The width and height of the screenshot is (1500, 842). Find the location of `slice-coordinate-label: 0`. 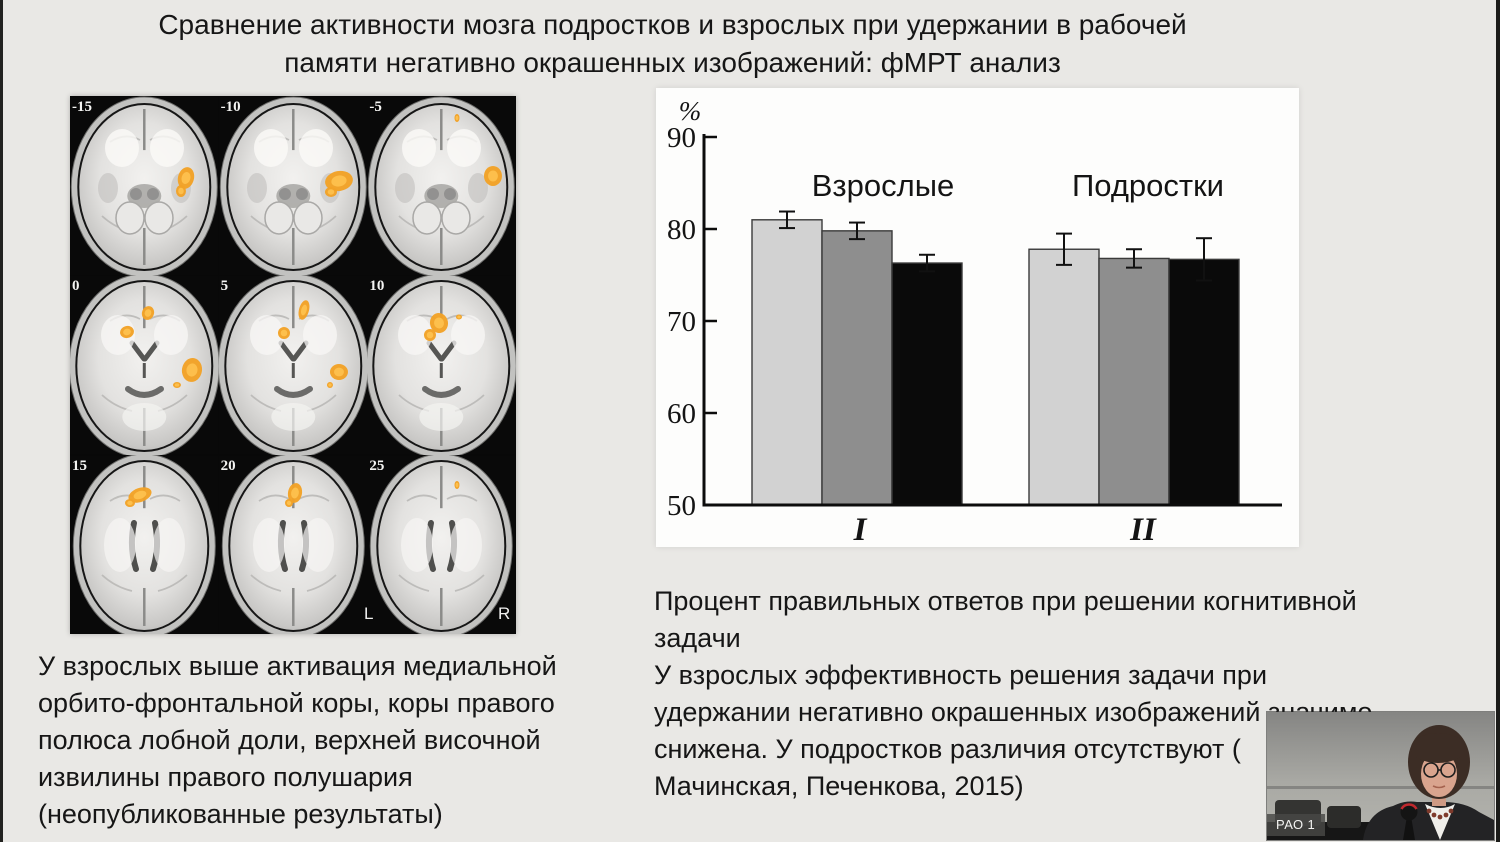

slice-coordinate-label: 0 is located at coordinates (76, 286).